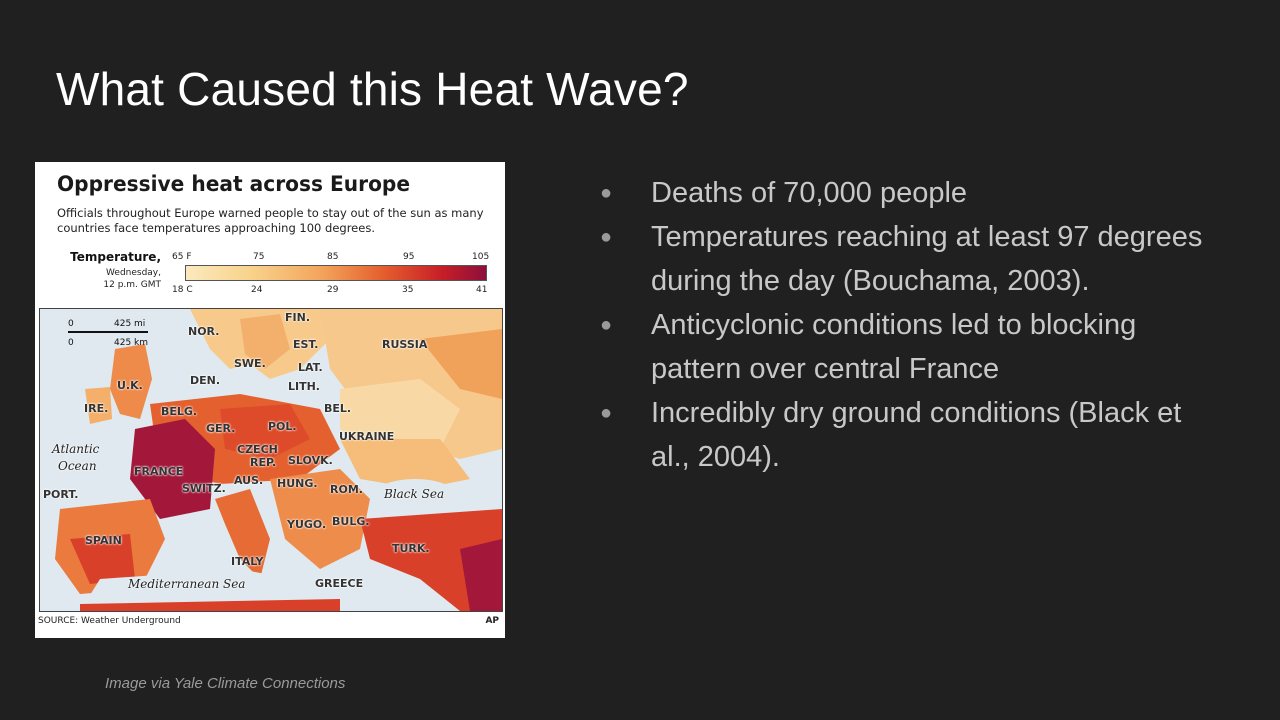  I want to click on scale-line, so click(108, 332).